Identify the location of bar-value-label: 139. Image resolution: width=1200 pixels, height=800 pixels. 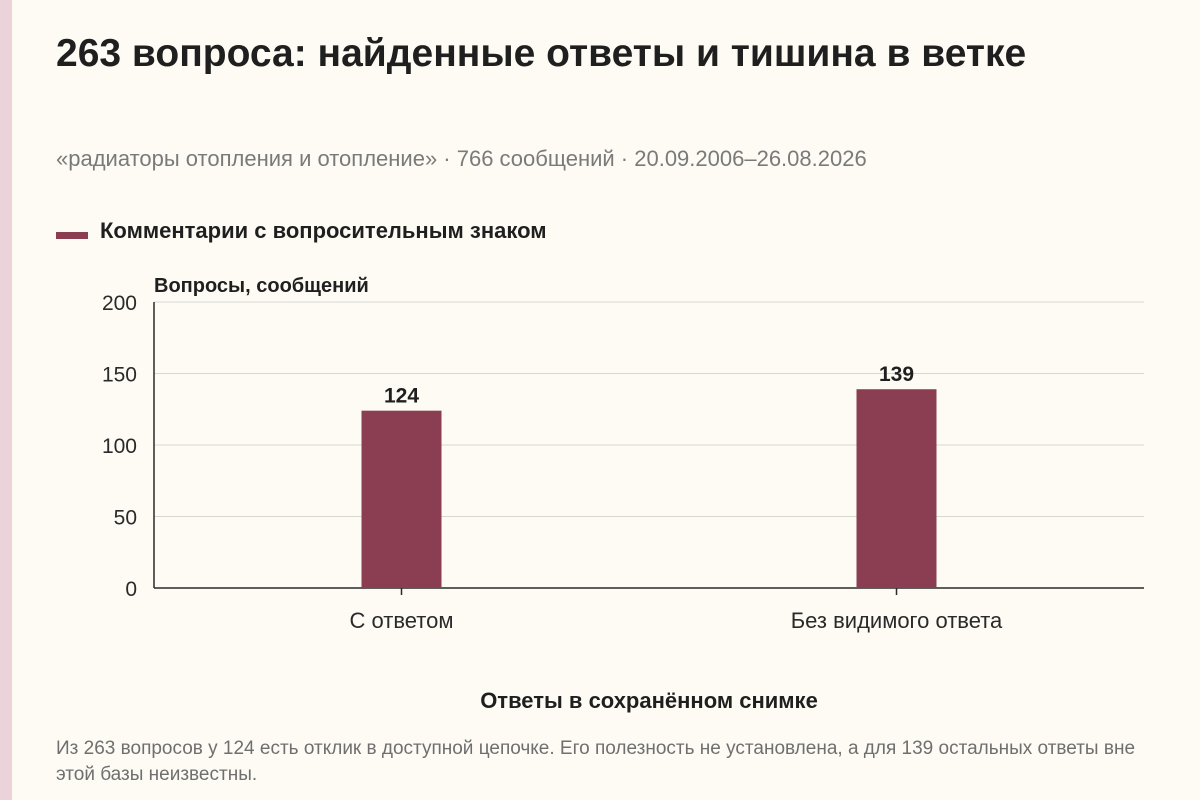
(896, 374).